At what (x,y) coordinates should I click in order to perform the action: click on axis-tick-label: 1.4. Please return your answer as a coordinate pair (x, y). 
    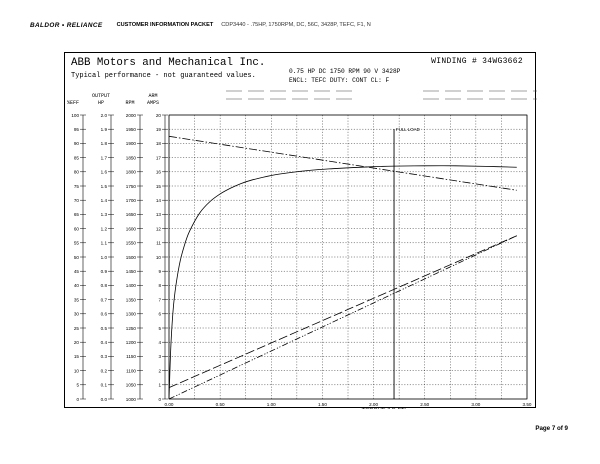
    Looking at the image, I should click on (104, 200).